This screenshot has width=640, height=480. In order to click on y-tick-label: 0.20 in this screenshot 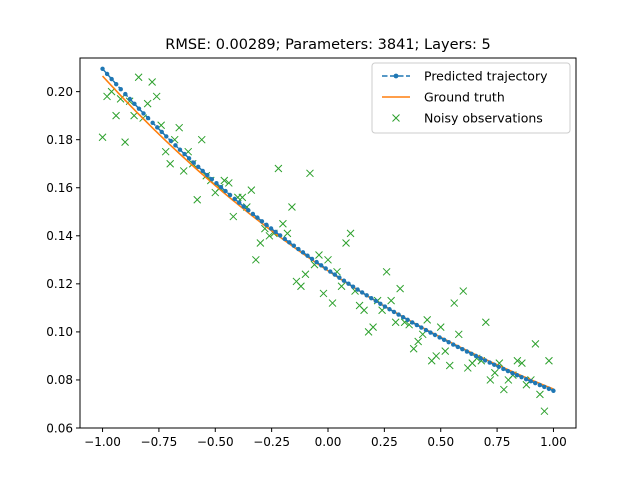, I will do `click(59, 92)`.